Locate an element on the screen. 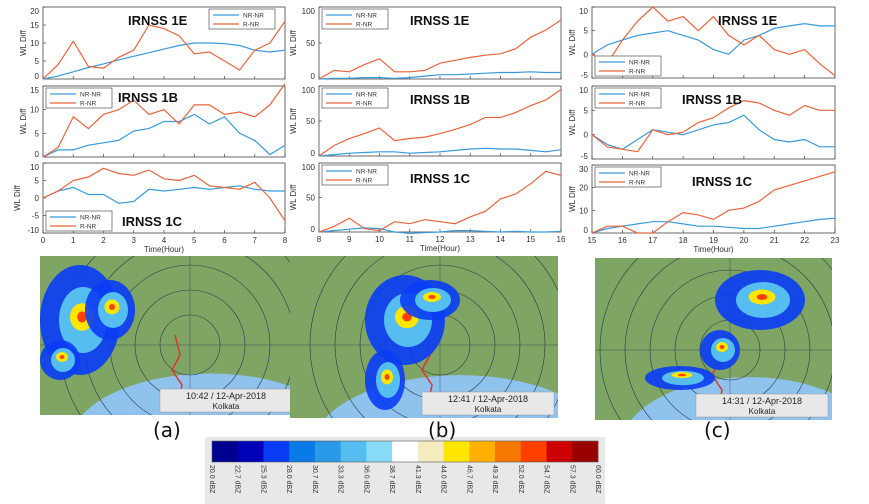 The height and width of the screenshot is (504, 869). x-tick-label: 1 is located at coordinates (73, 240).